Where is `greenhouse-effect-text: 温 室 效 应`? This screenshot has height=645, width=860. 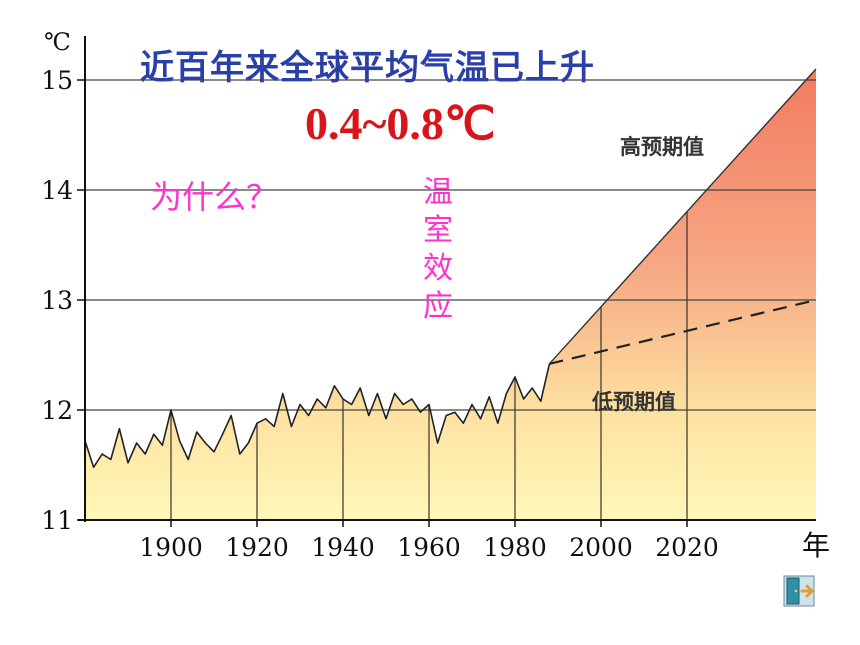 greenhouse-effect-text: 温 室 效 应 is located at coordinates (438, 250).